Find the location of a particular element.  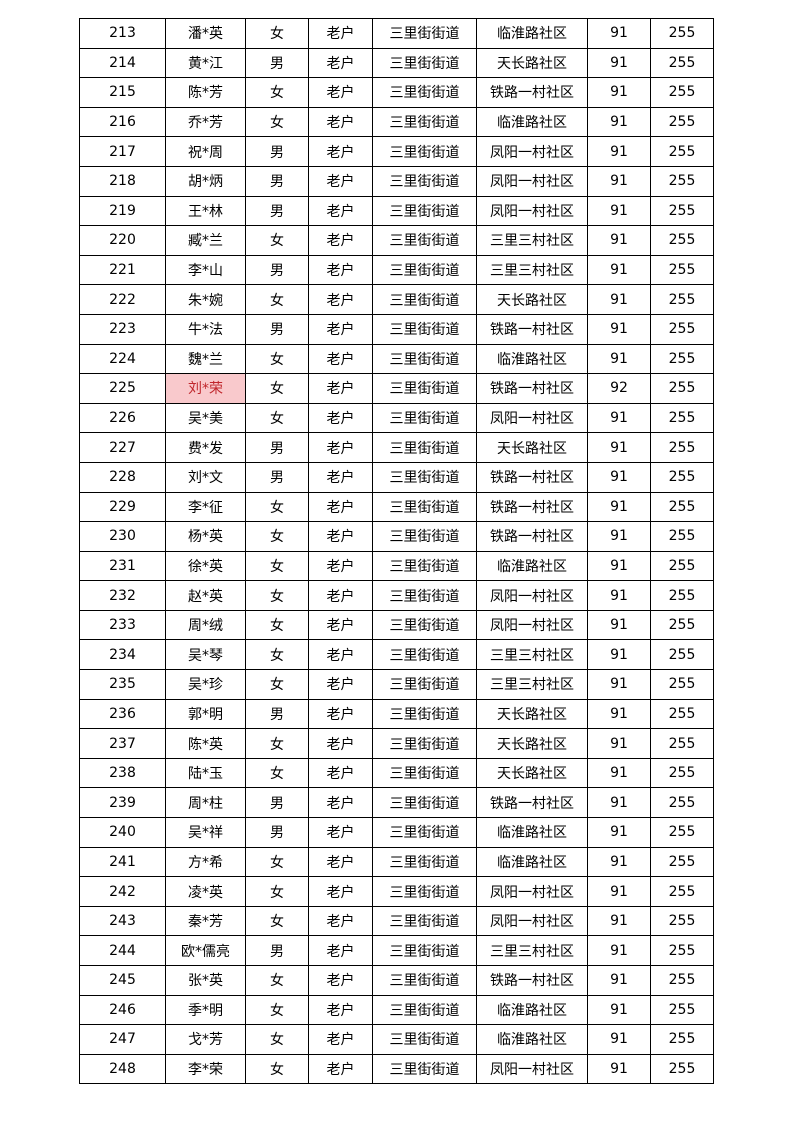

row-number: 221 is located at coordinates (122, 270).